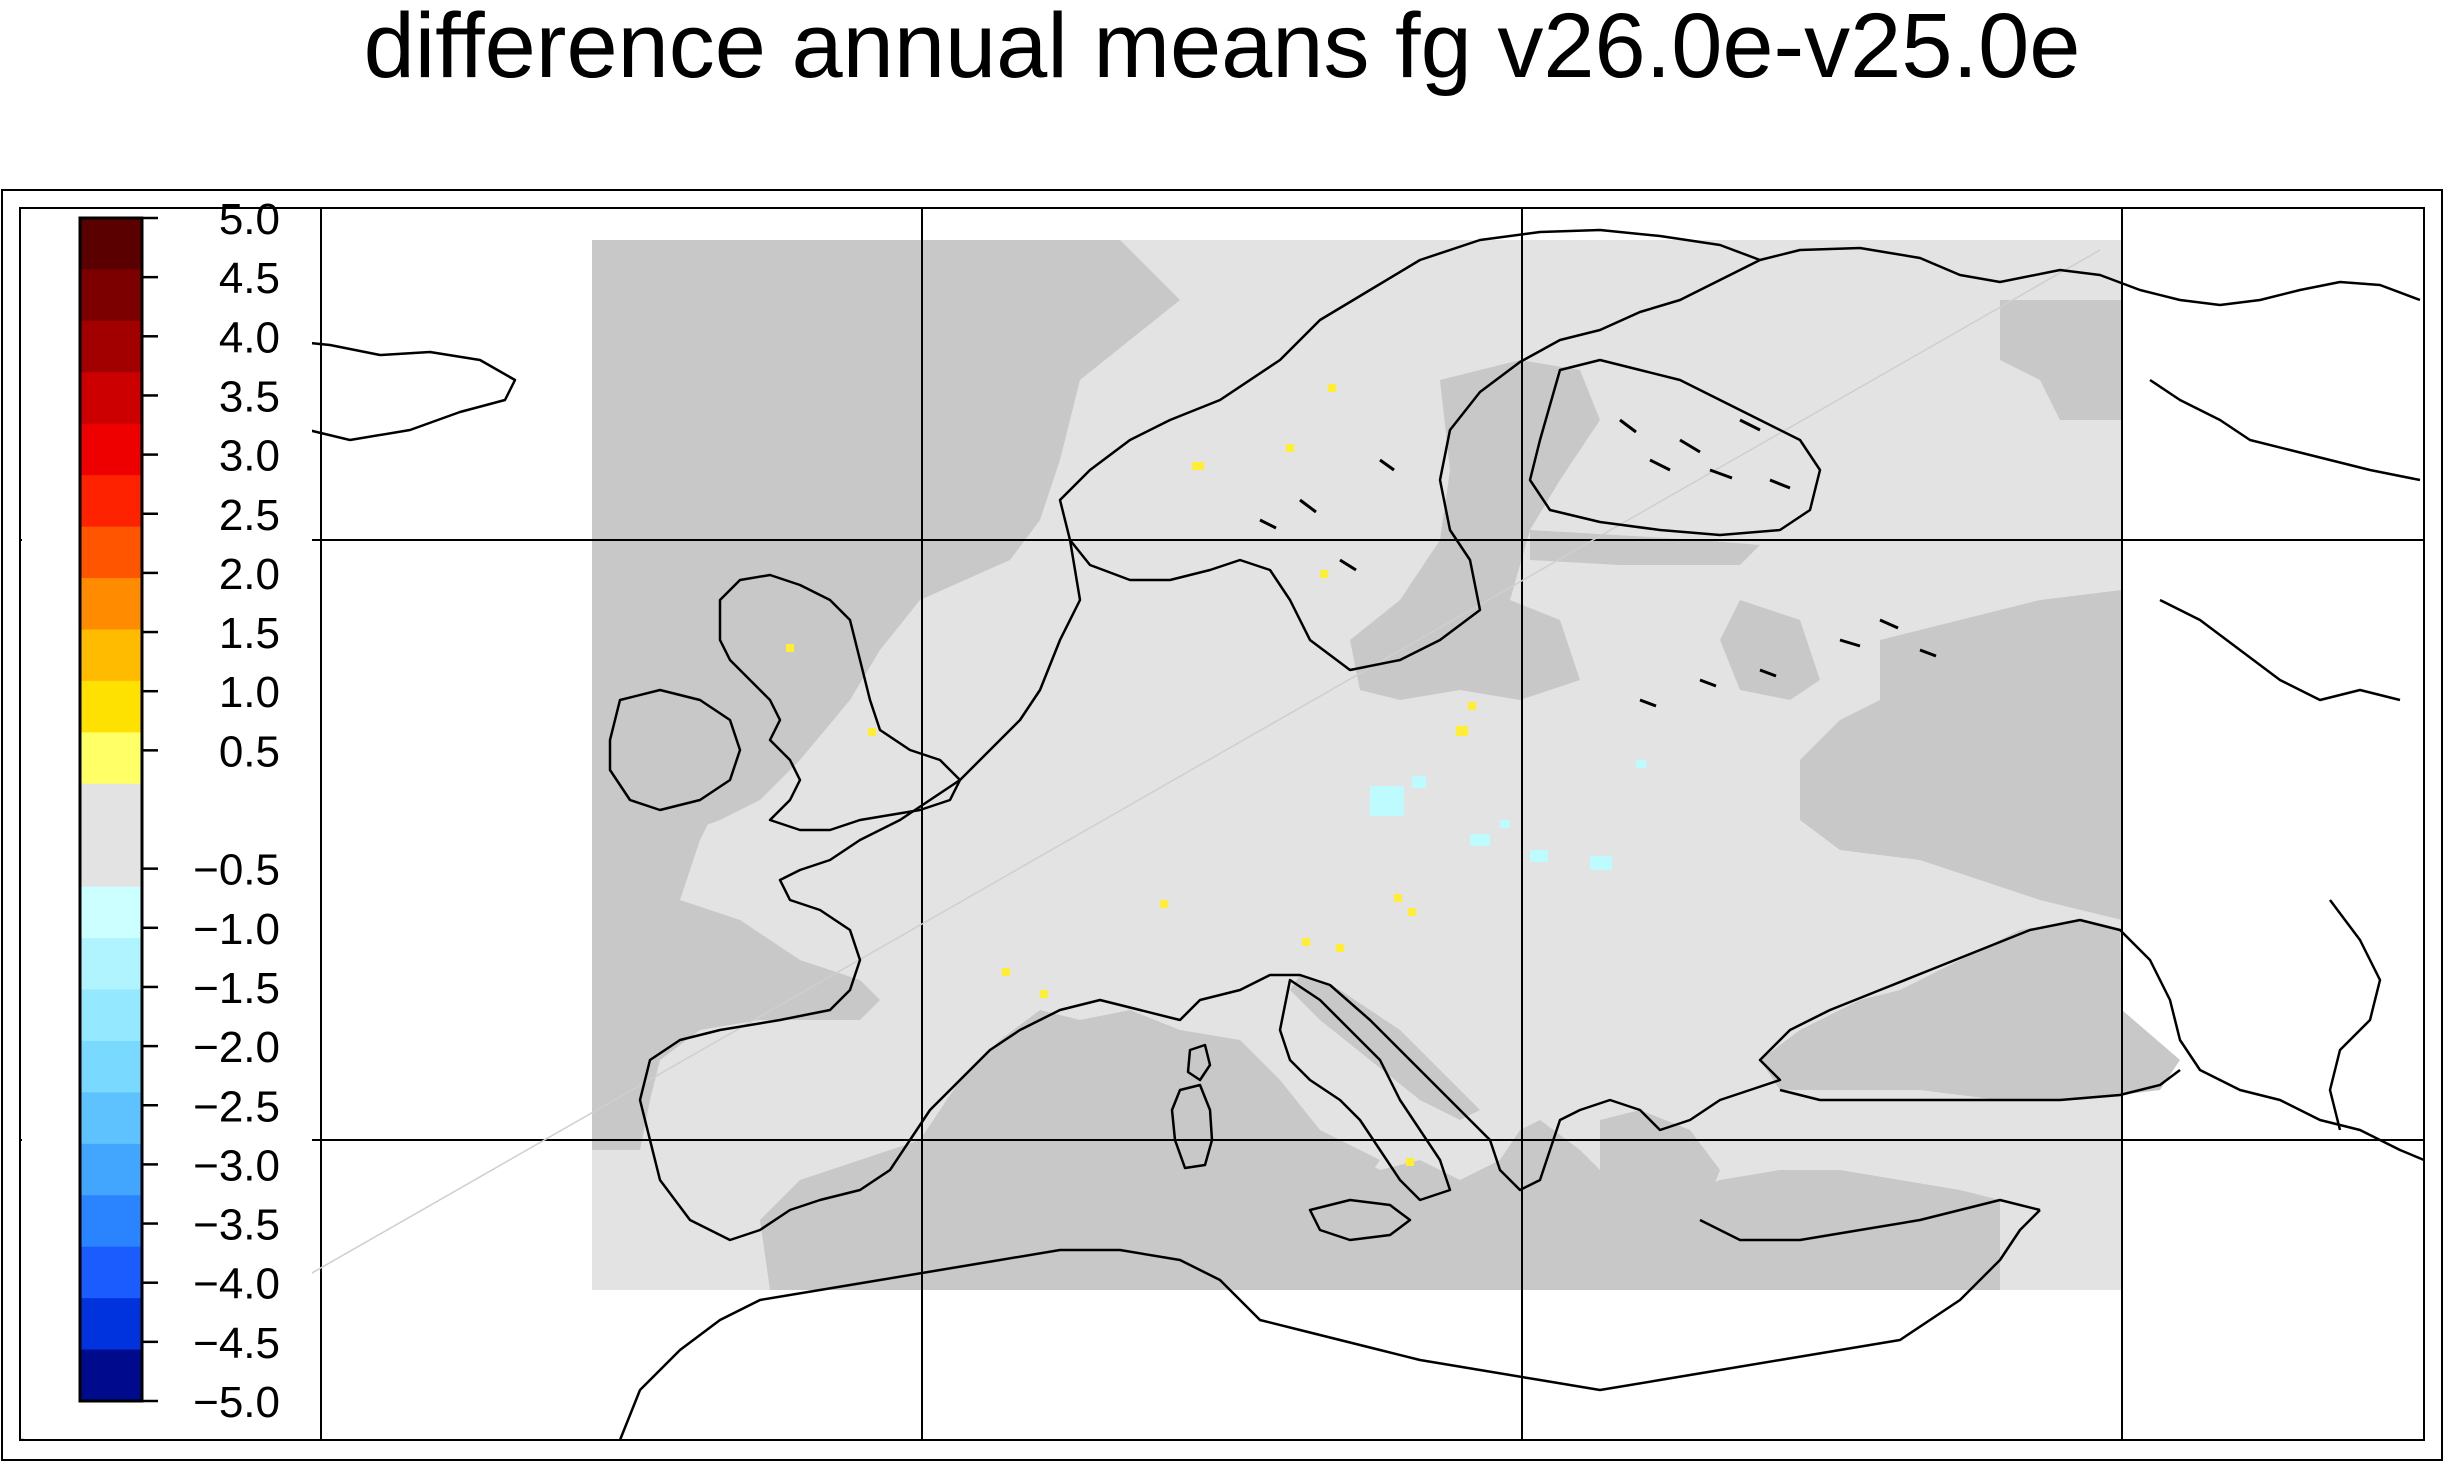  What do you see at coordinates (249, 574) in the screenshot?
I see `colorbar-label: 2.0` at bounding box center [249, 574].